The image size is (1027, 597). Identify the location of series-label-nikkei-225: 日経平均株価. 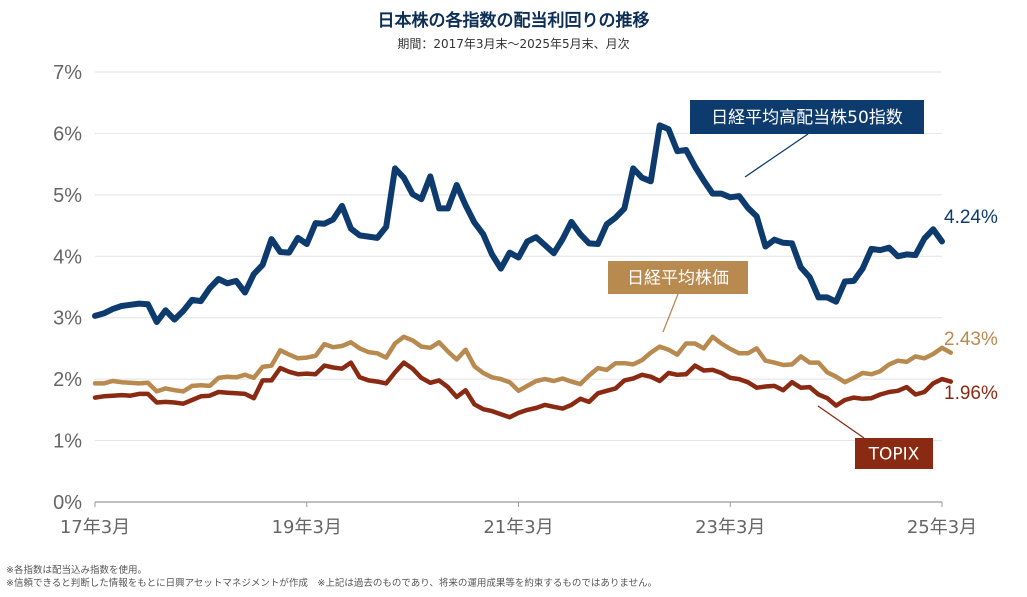
(678, 279).